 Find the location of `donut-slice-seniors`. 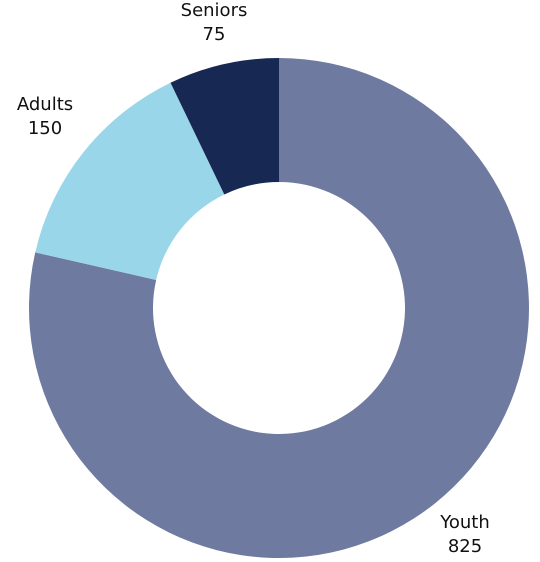

donut-slice-seniors is located at coordinates (224, 126).